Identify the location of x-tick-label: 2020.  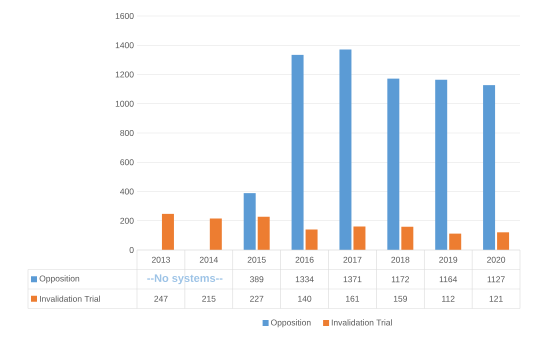
(496, 259).